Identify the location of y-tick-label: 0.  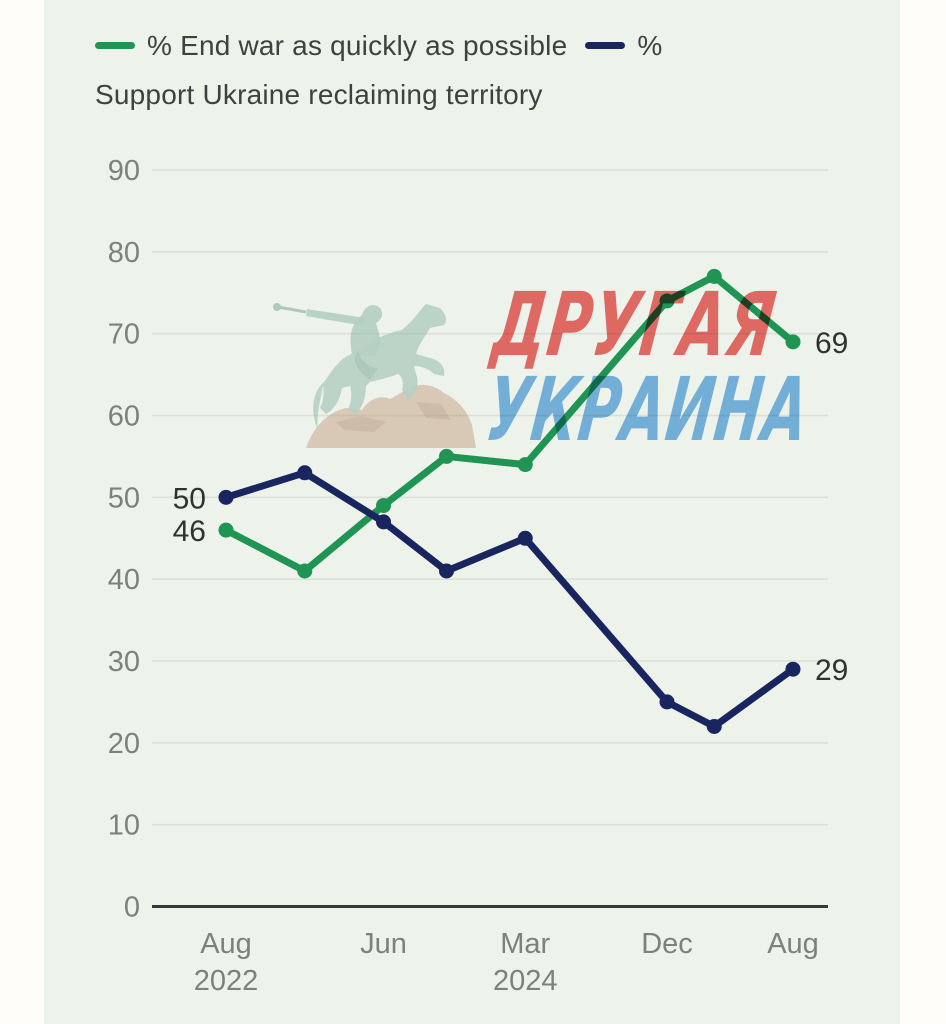
(132, 908).